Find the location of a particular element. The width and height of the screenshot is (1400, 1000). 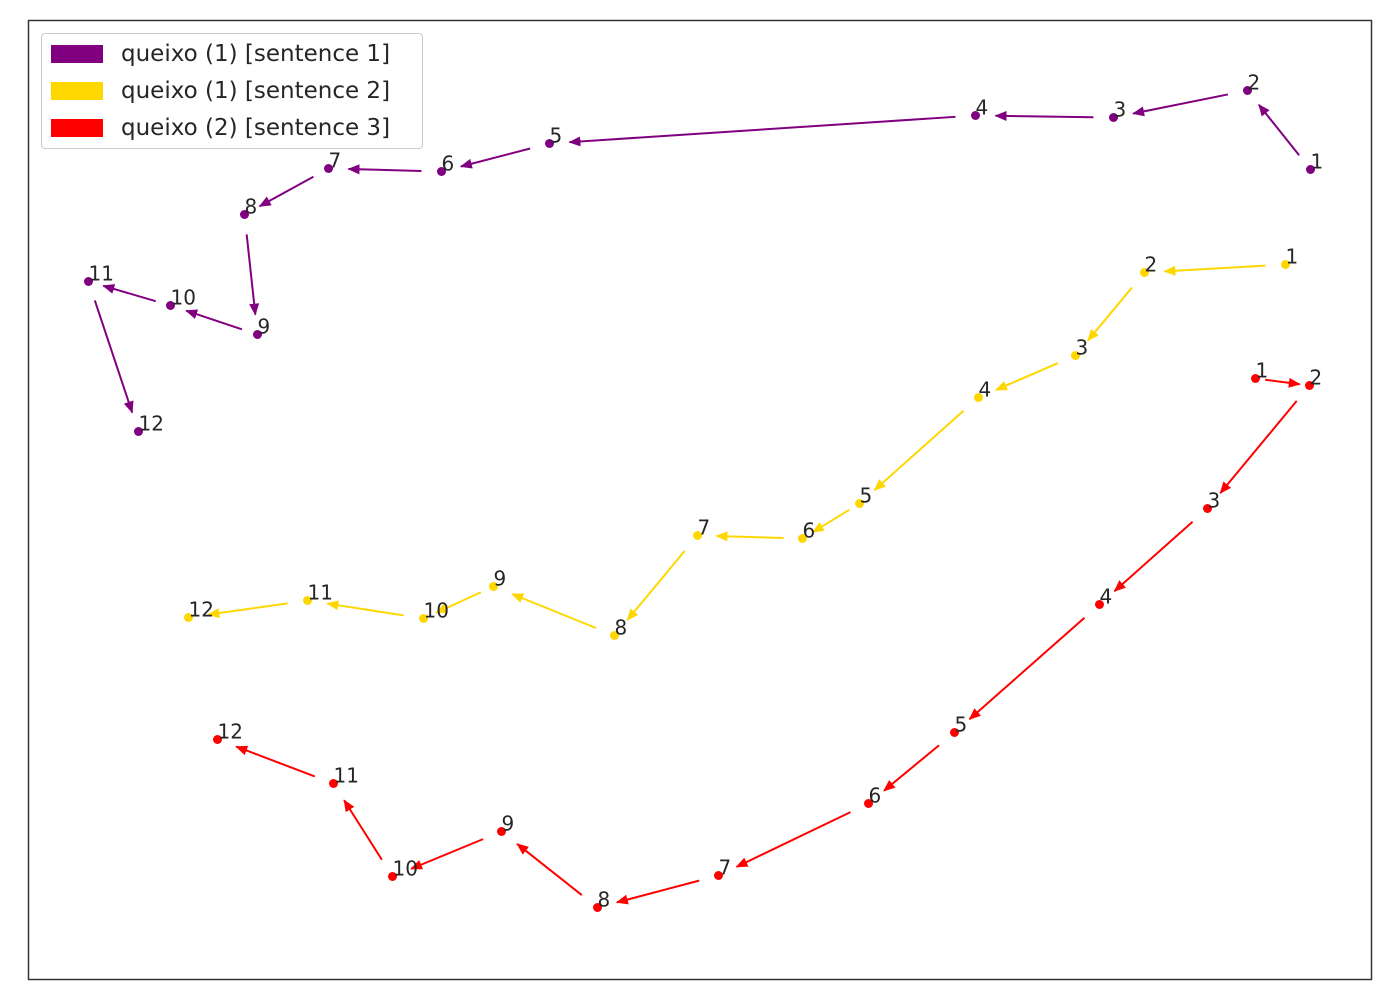

legend-label: queixo (2) [sentence 3] is located at coordinates (256, 128).